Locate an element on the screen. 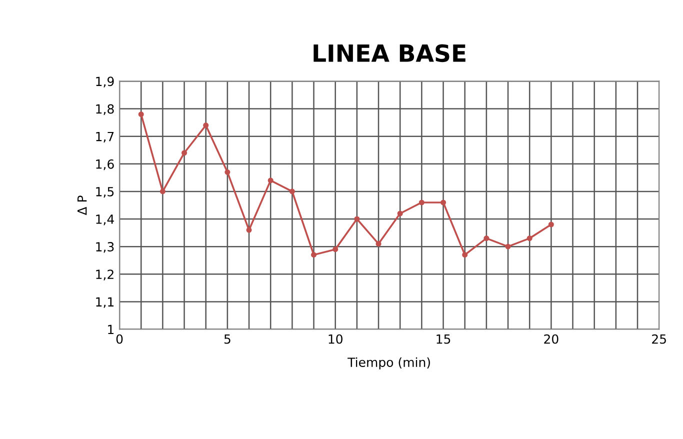  x-tick-label: 15 is located at coordinates (443, 339).